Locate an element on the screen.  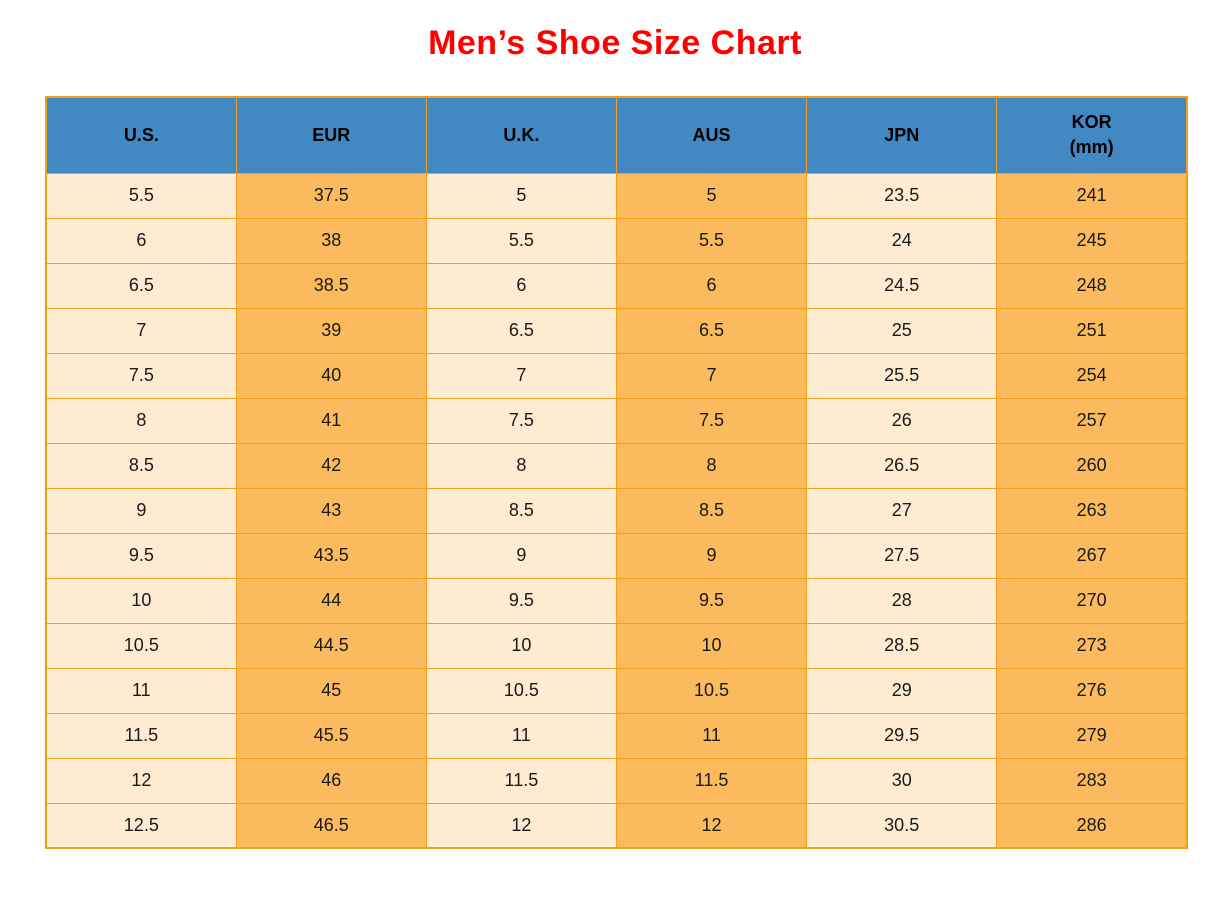
cell: 267 is located at coordinates (1092, 555).